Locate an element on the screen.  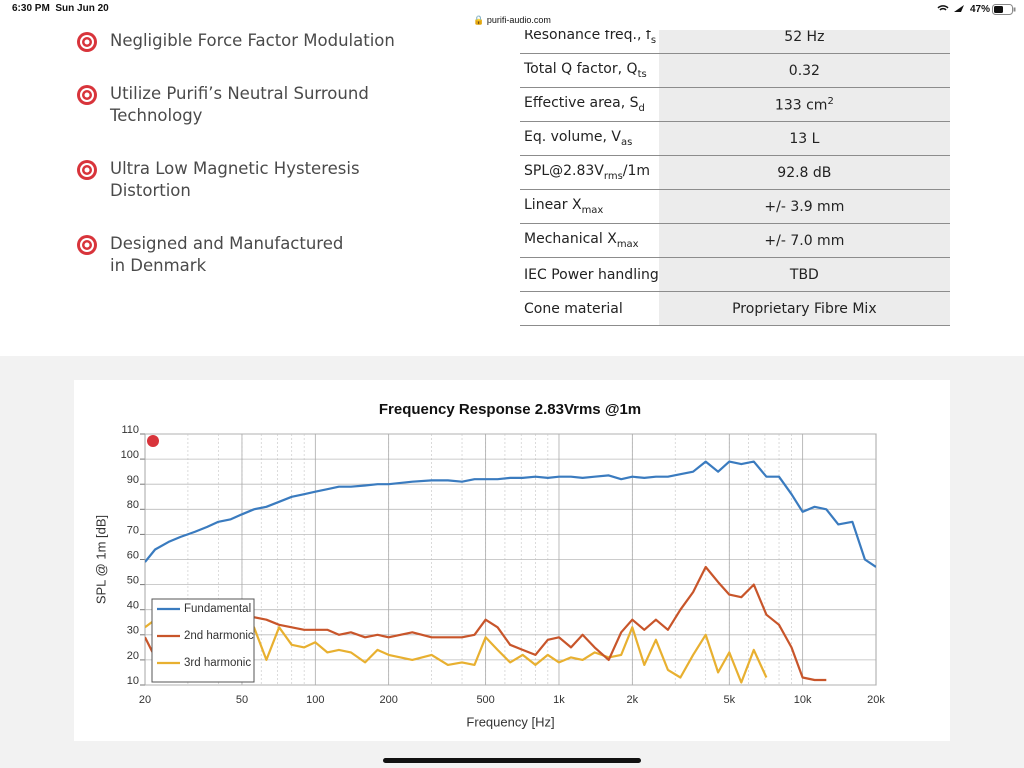
spec-row: Mechanical Xmax +/- 7.0 mm is located at coordinates (735, 240).